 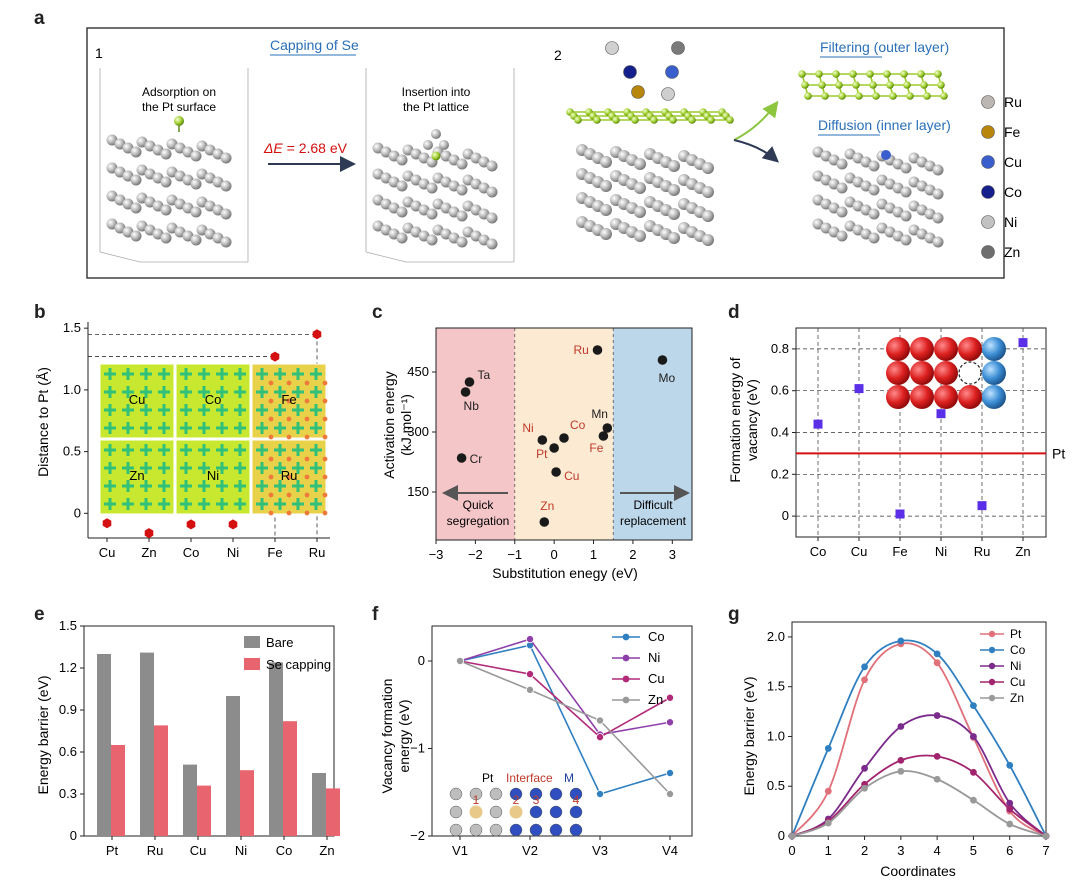 I want to click on legend-marker-zn, so click(x=992, y=698).